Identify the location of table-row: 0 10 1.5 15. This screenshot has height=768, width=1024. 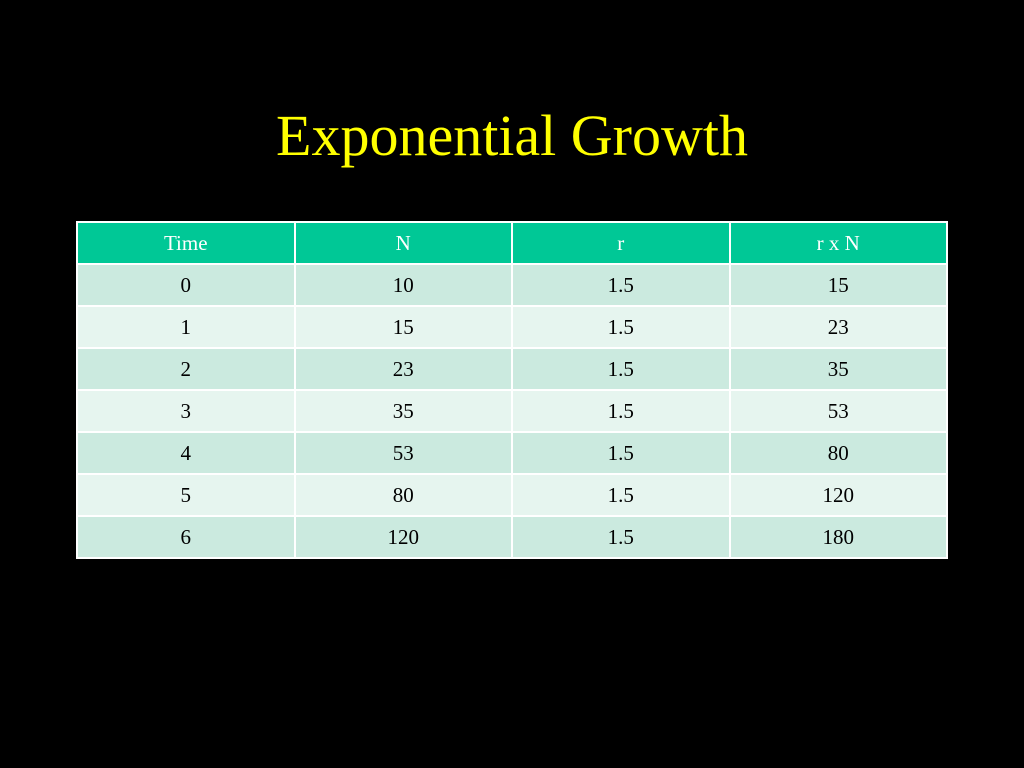
(512, 285).